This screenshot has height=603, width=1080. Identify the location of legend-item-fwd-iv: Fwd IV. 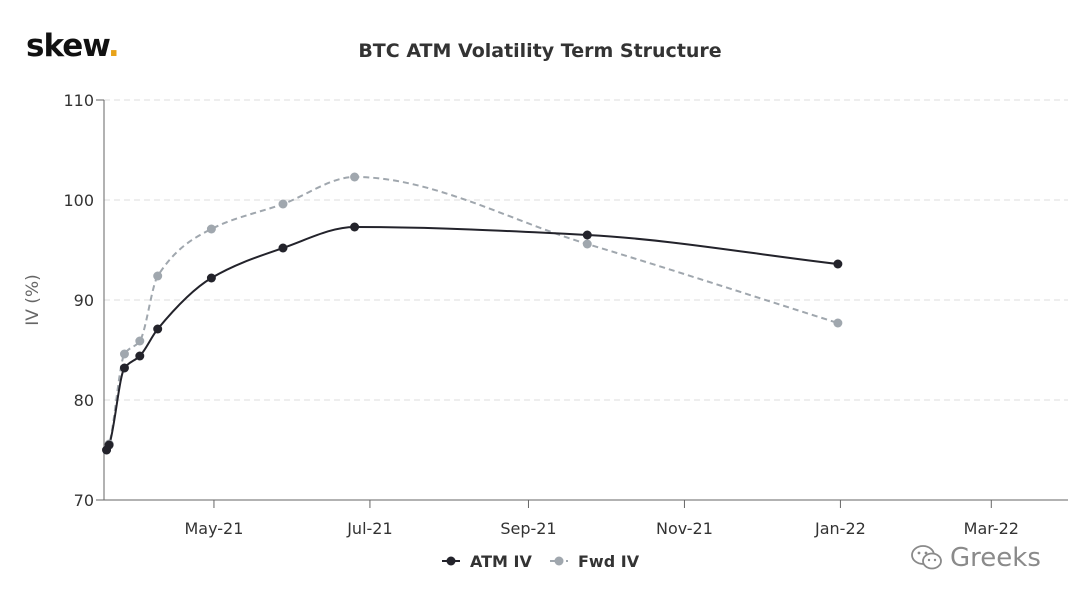
(595, 561).